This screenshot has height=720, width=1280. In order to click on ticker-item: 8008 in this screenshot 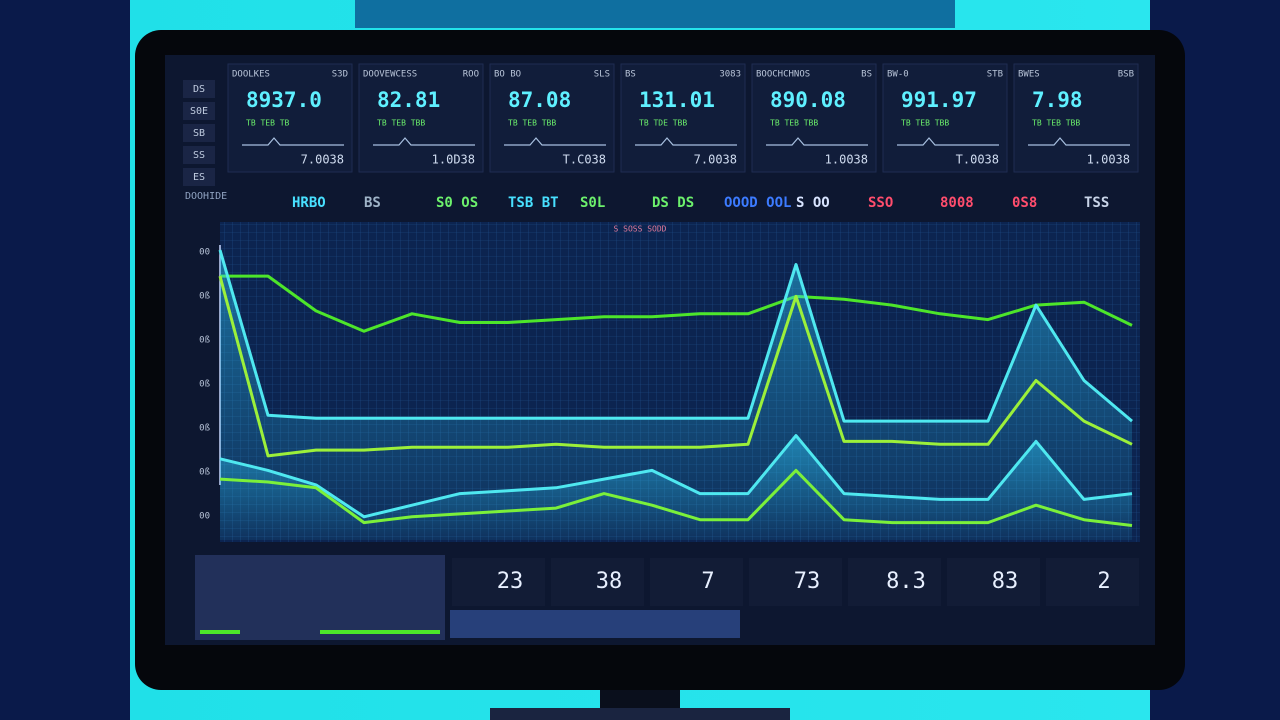, I will do `click(957, 203)`.